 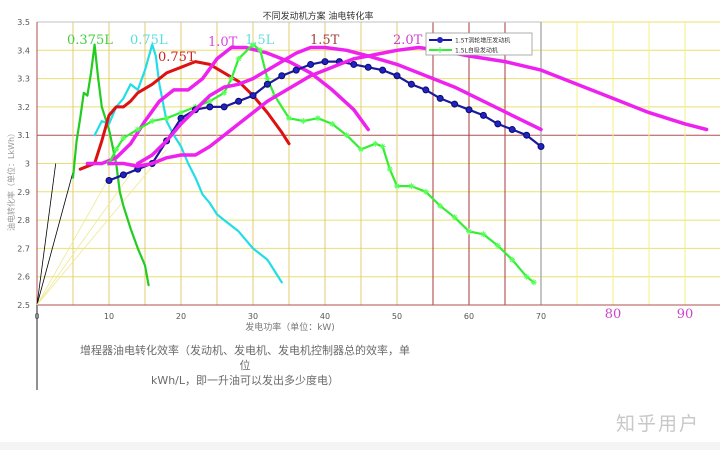 What do you see at coordinates (23, 277) in the screenshot?
I see `y-tick: 2.6` at bounding box center [23, 277].